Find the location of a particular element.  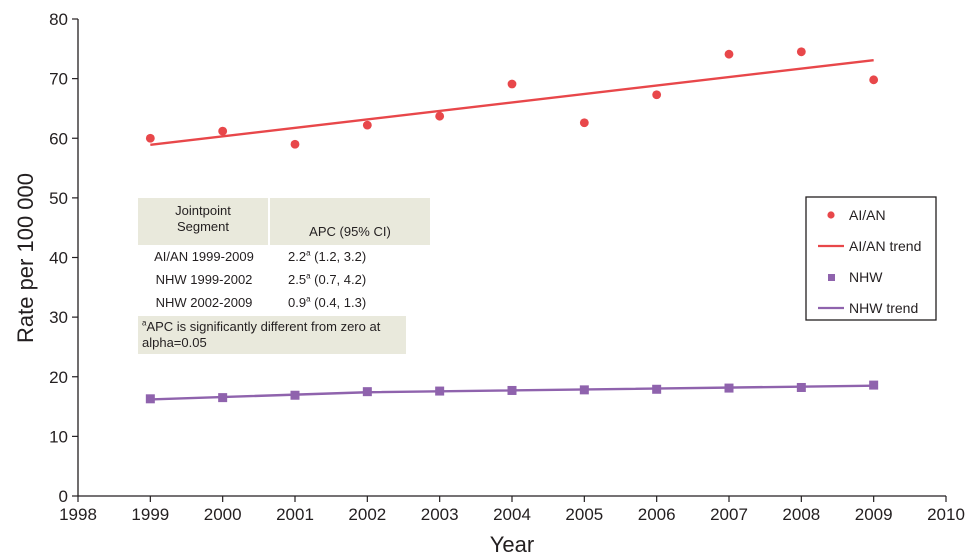

y-tick-label: 20 is located at coordinates (58, 377).